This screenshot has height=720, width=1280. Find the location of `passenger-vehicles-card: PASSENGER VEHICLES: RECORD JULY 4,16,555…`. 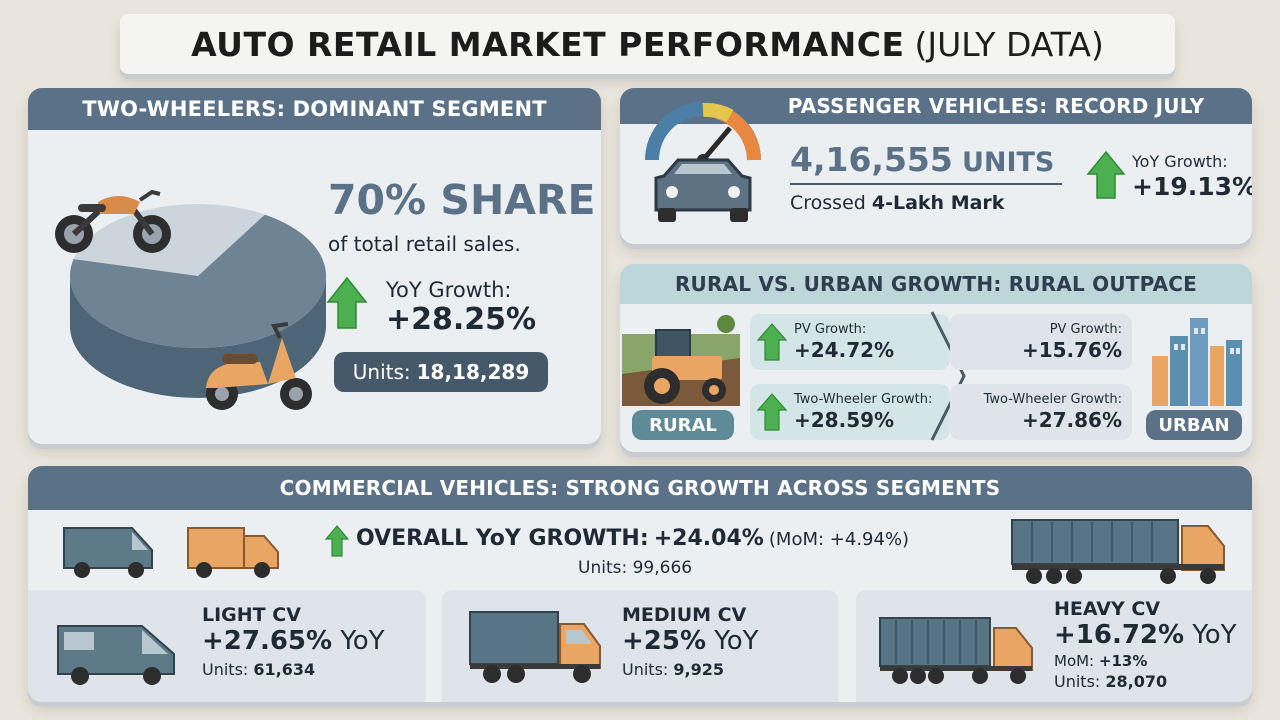

passenger-vehicles-card: PASSENGER VEHICLES: RECORD JULY 4,16,555… is located at coordinates (936, 166).